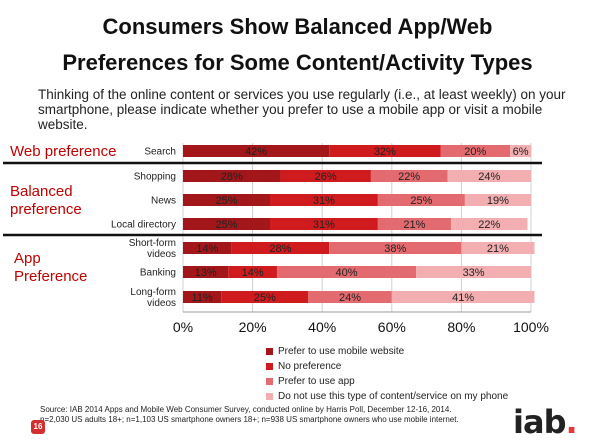 The height and width of the screenshot is (446, 595). I want to click on data-label: 20%, so click(475, 152).